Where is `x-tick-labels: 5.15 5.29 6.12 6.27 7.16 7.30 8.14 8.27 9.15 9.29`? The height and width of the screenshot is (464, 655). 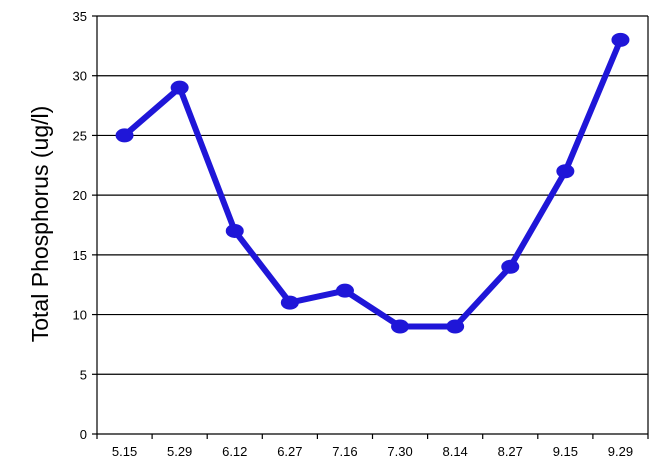 x-tick-labels: 5.15 5.29 6.12 6.27 7.16 7.30 8.14 8.27 9.15 9.29 is located at coordinates (372, 451).